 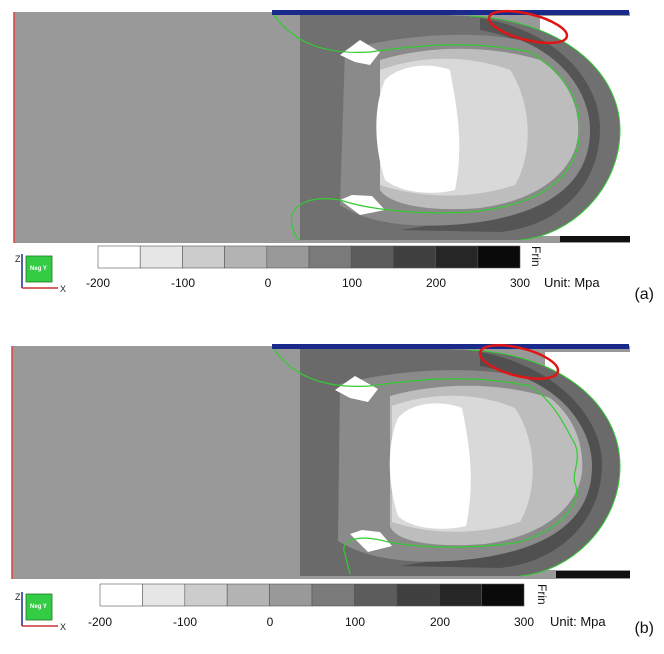 What do you see at coordinates (644, 294) in the screenshot?
I see `panel-label-a: (a)` at bounding box center [644, 294].